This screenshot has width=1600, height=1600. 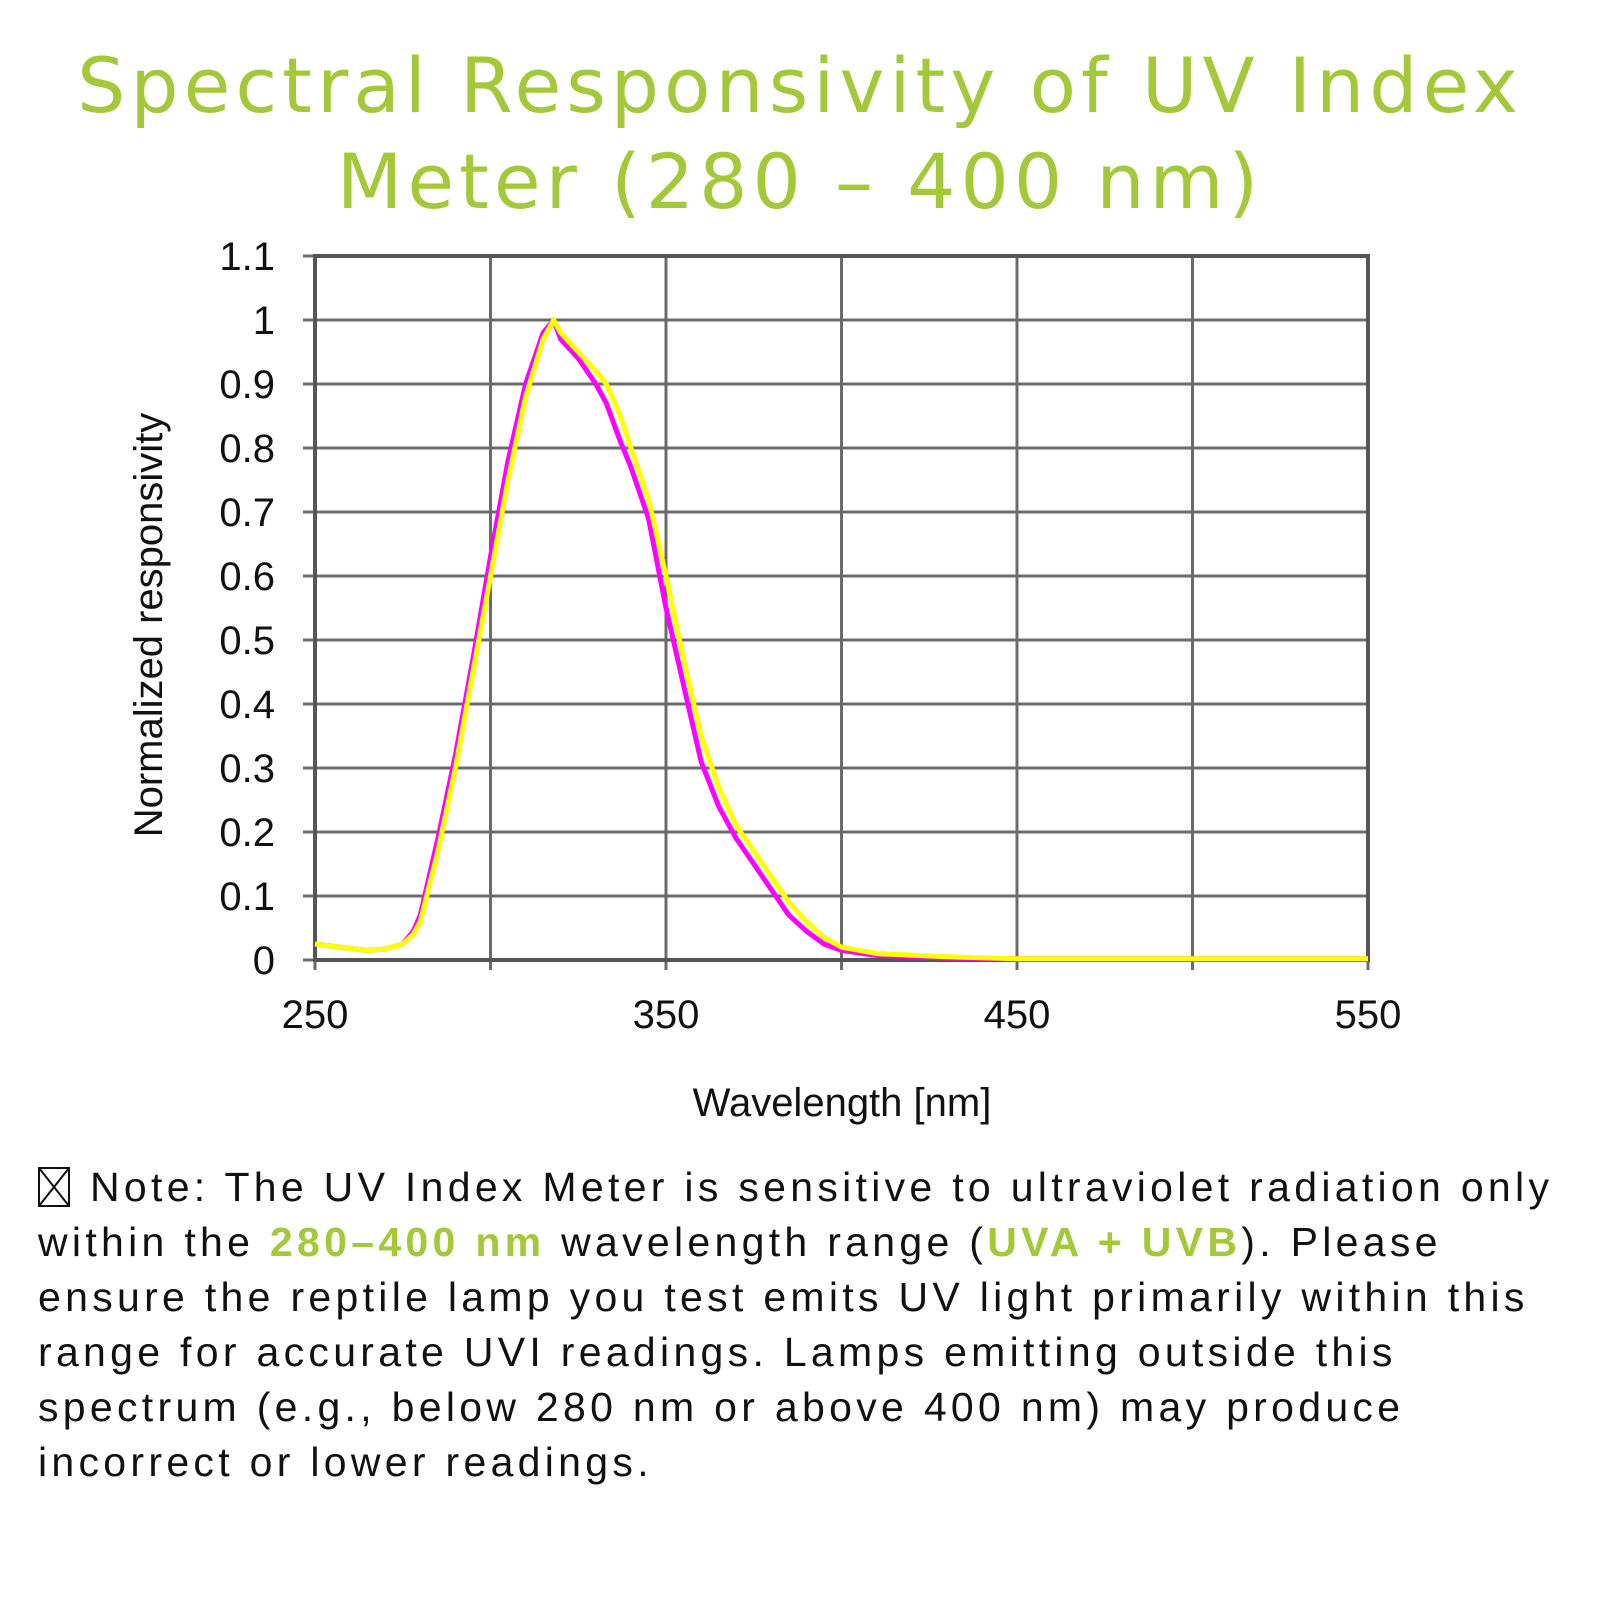 I want to click on x-tick-label: 450, so click(x=1017, y=1015).